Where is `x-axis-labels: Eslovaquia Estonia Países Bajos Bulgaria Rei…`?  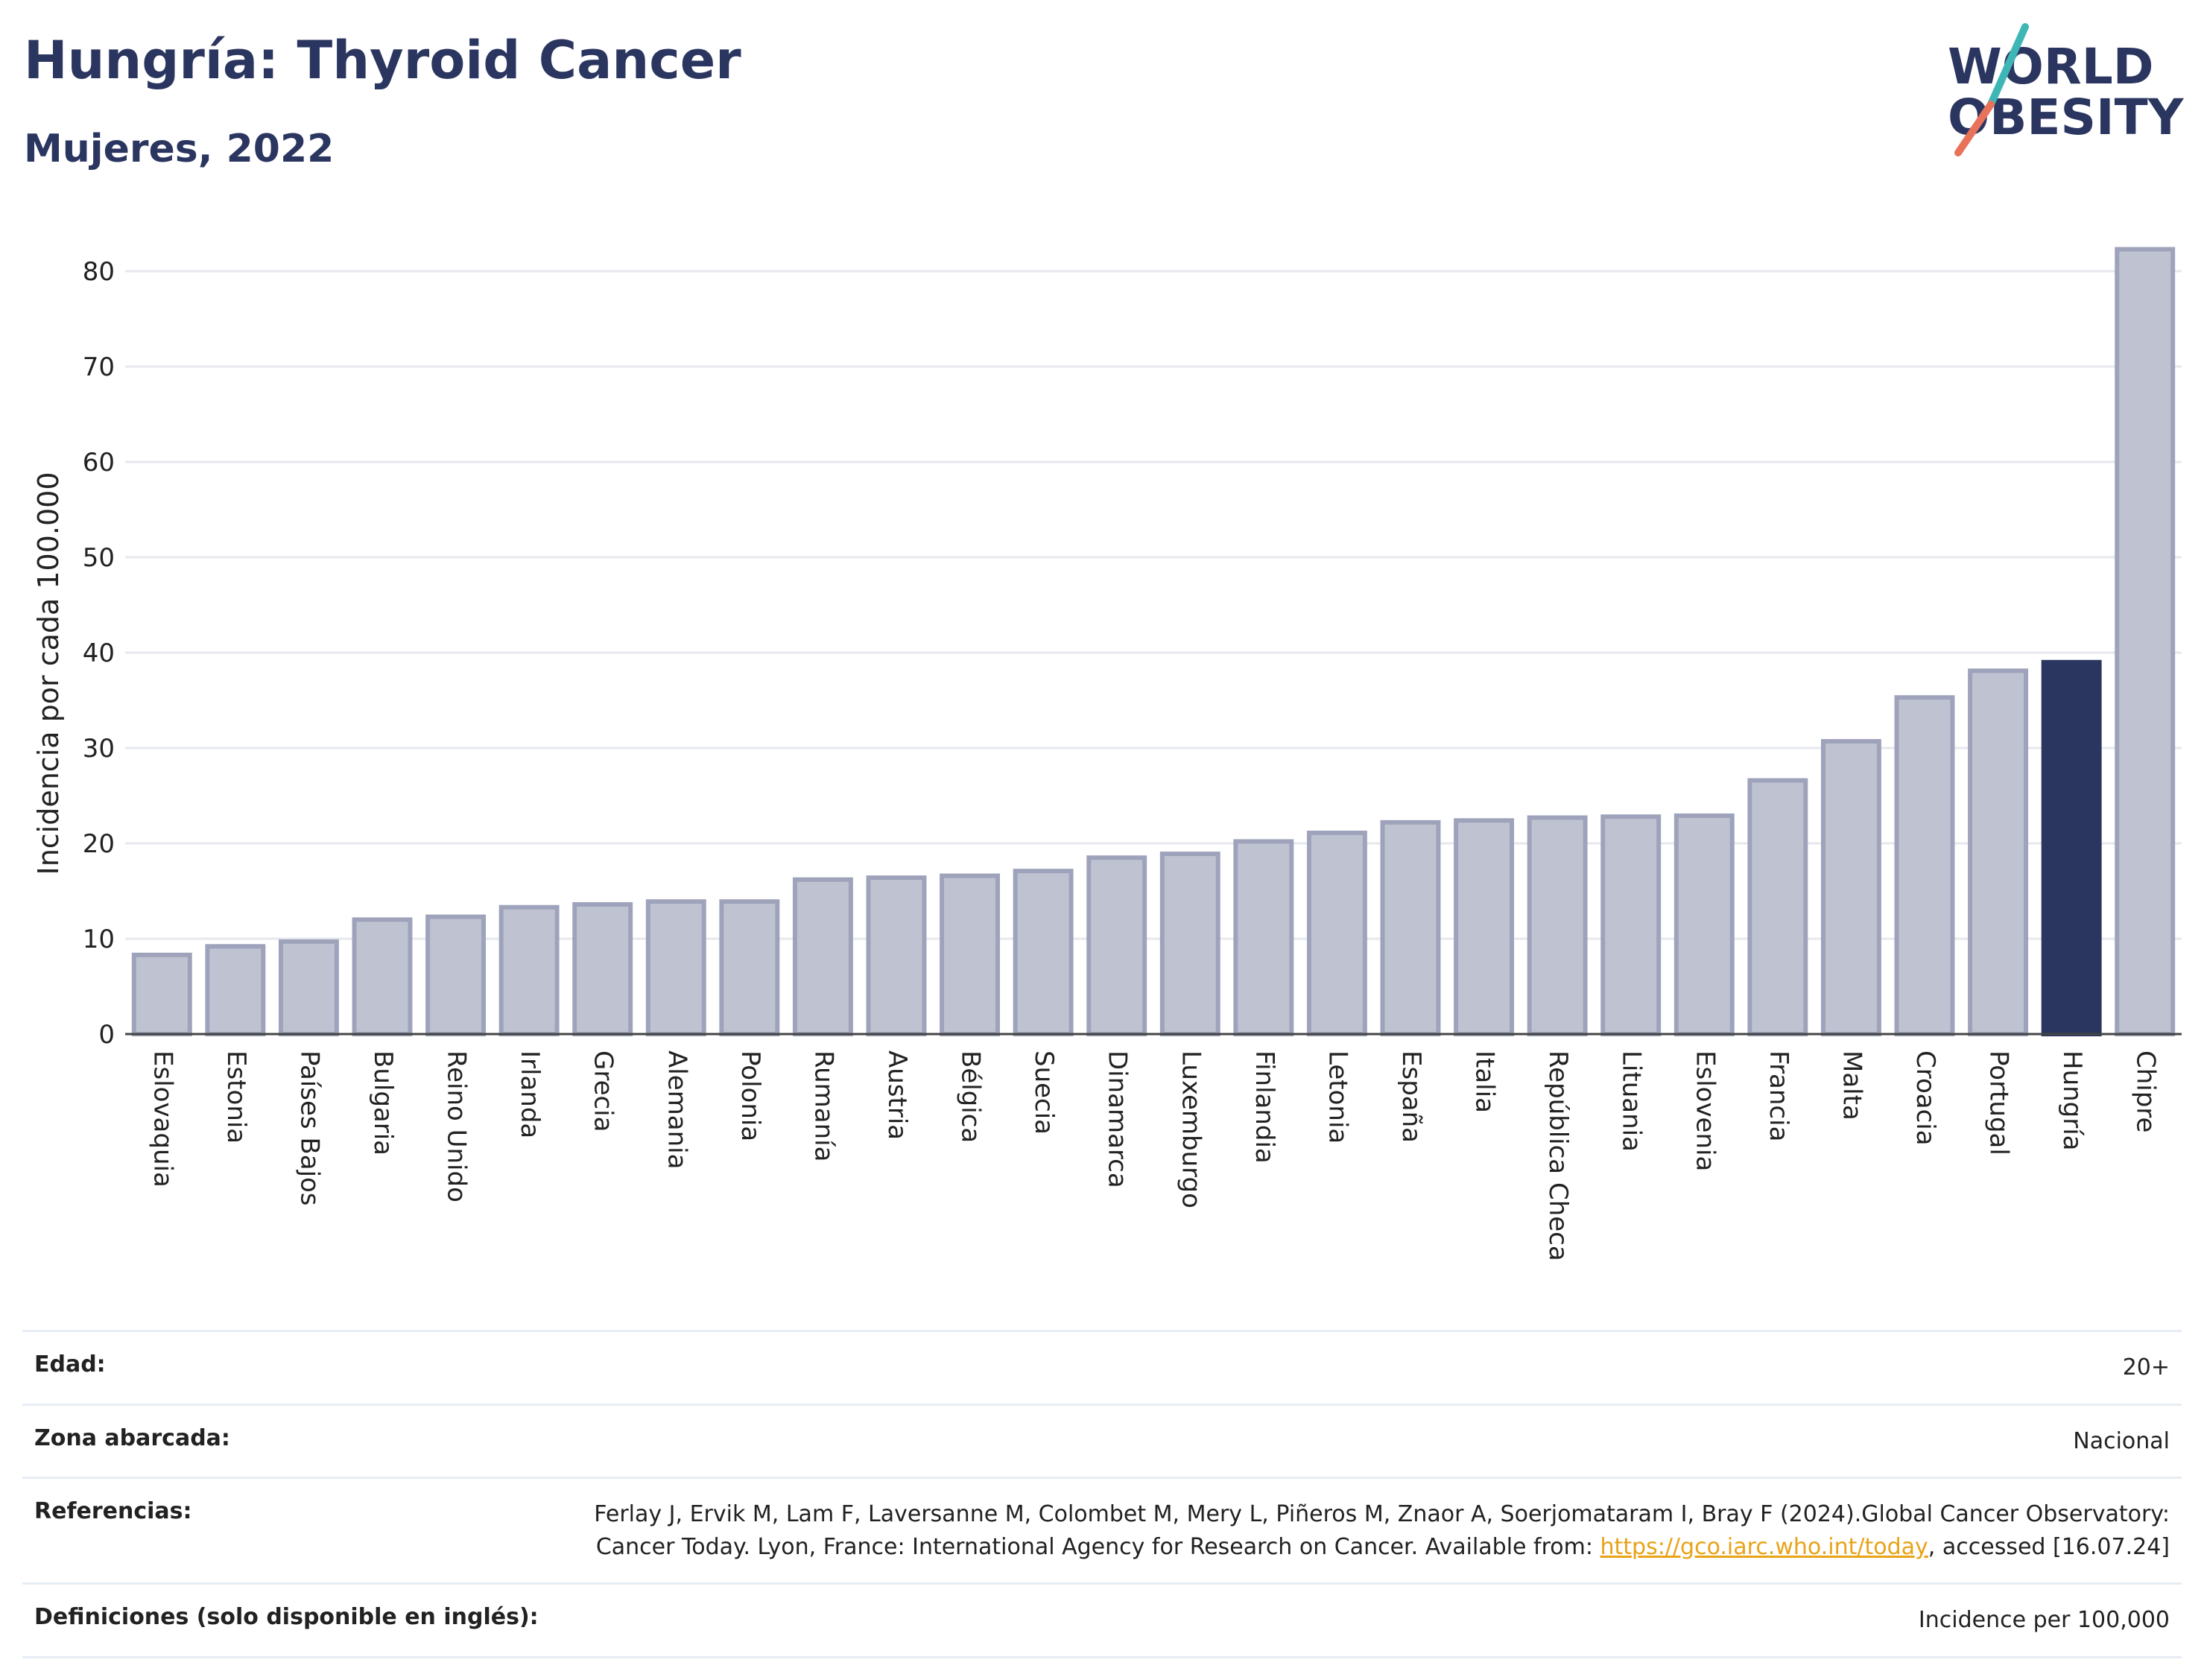 x-axis-labels: Eslovaquia Estonia Países Bajos Bulgaria Rei… is located at coordinates (1154, 1155).